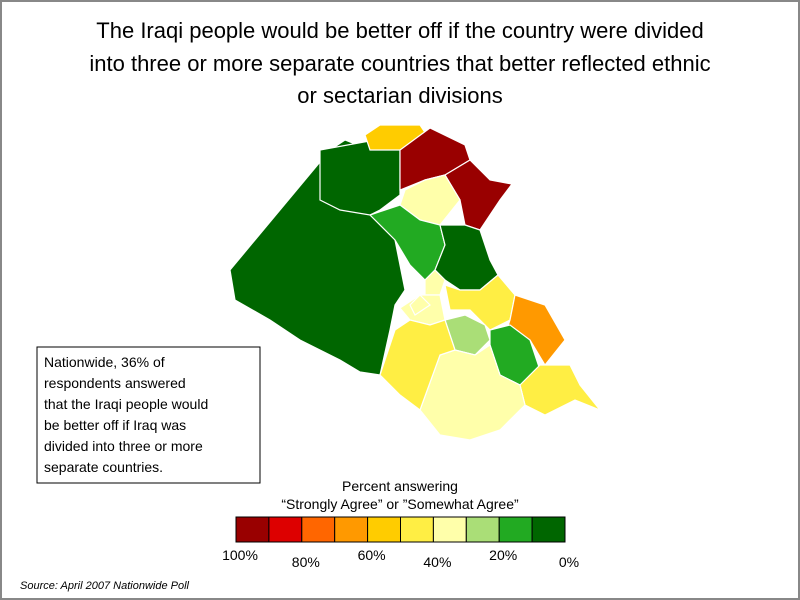  Describe the element at coordinates (437, 562) in the screenshot. I see `legend-label: 40%` at that location.